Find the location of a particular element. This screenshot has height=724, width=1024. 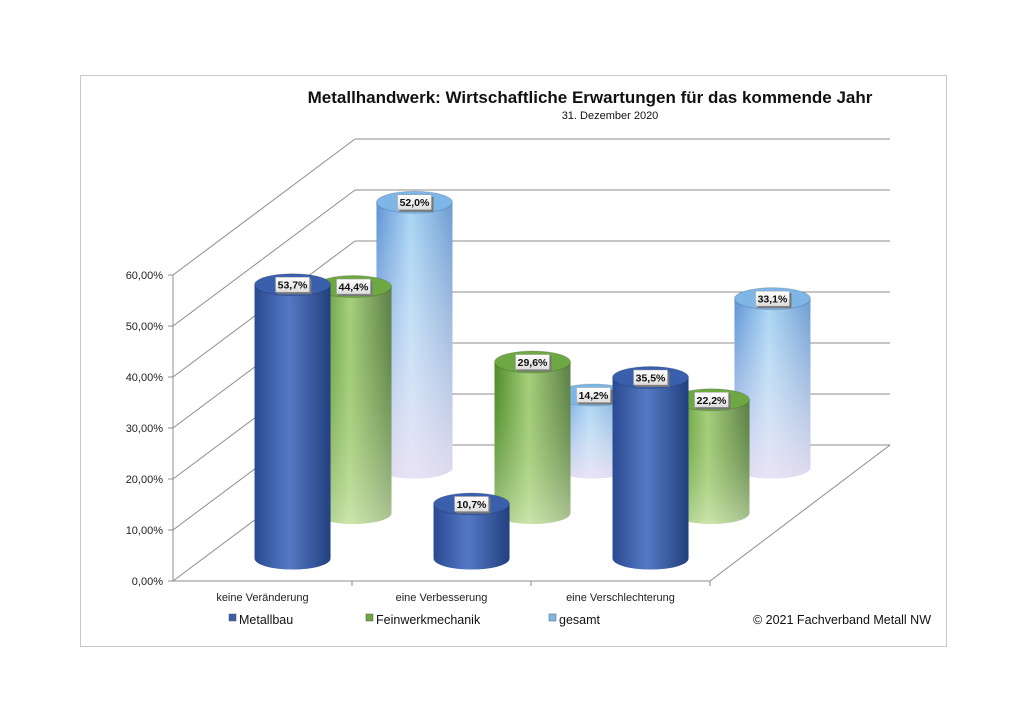

bar-feinwerkmechanik: 22,2% is located at coordinates (711, 456).